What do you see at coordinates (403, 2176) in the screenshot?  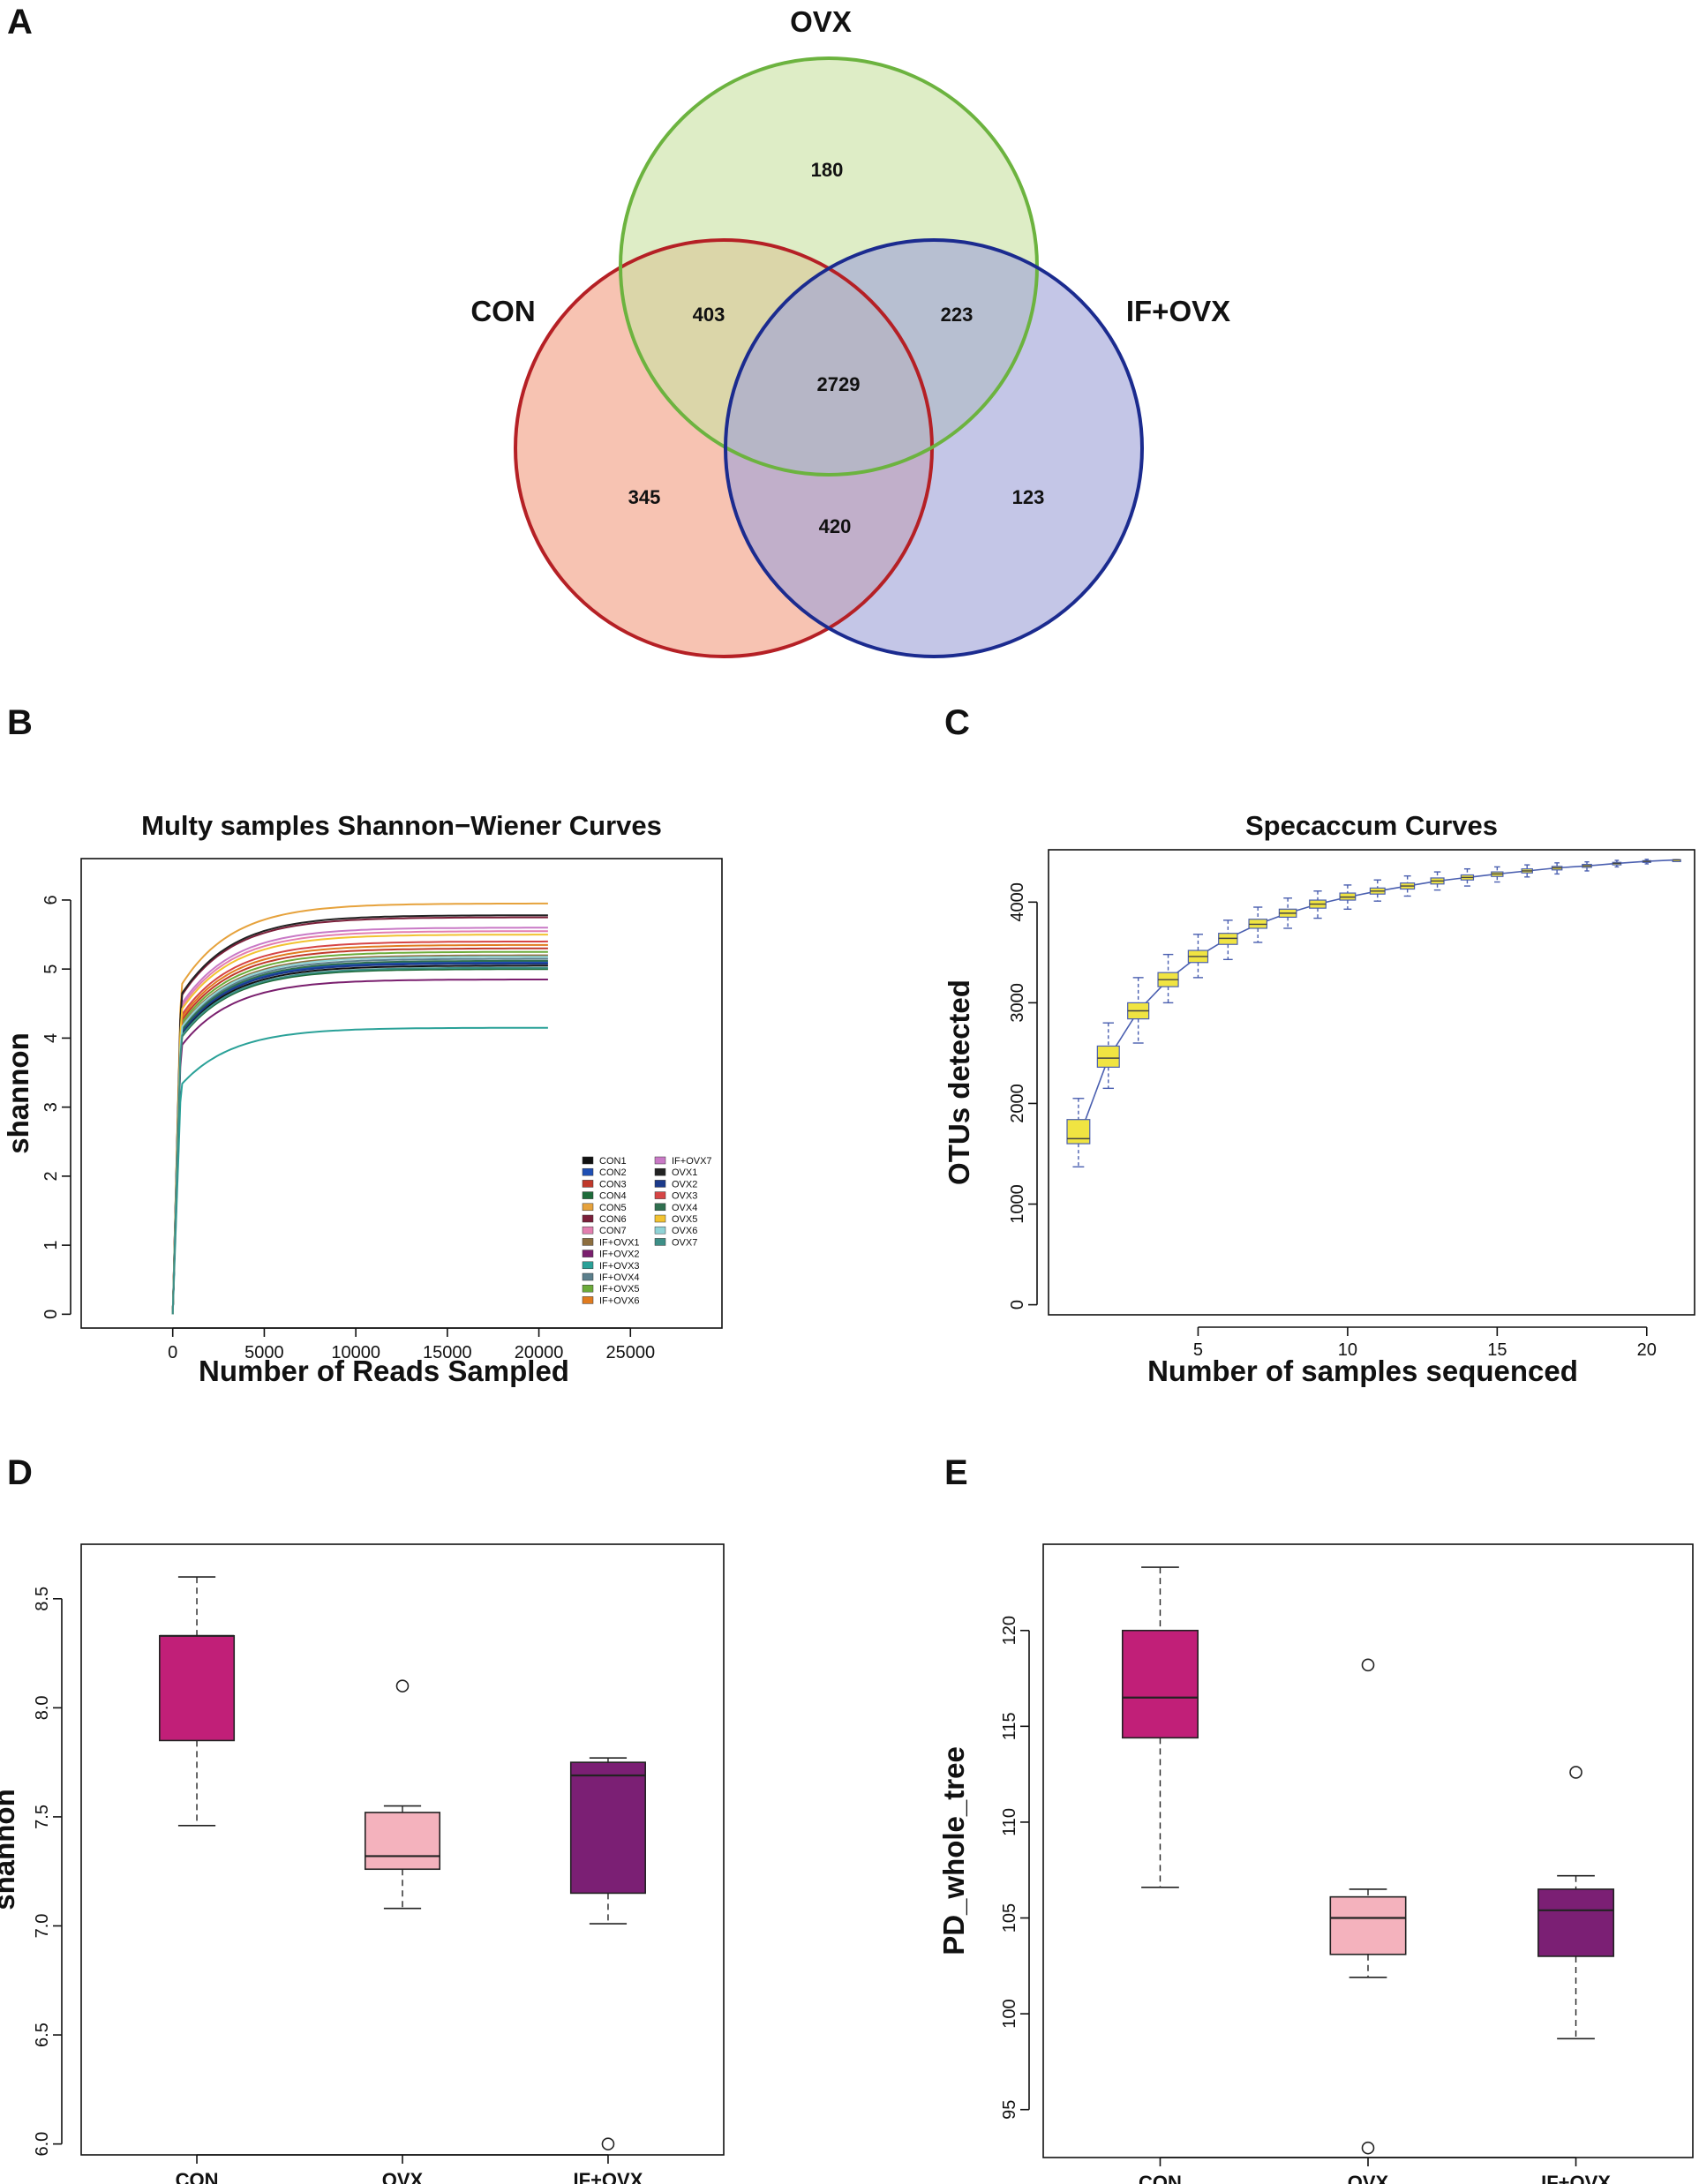 I see `x-tick-label-OVX: OVX` at bounding box center [403, 2176].